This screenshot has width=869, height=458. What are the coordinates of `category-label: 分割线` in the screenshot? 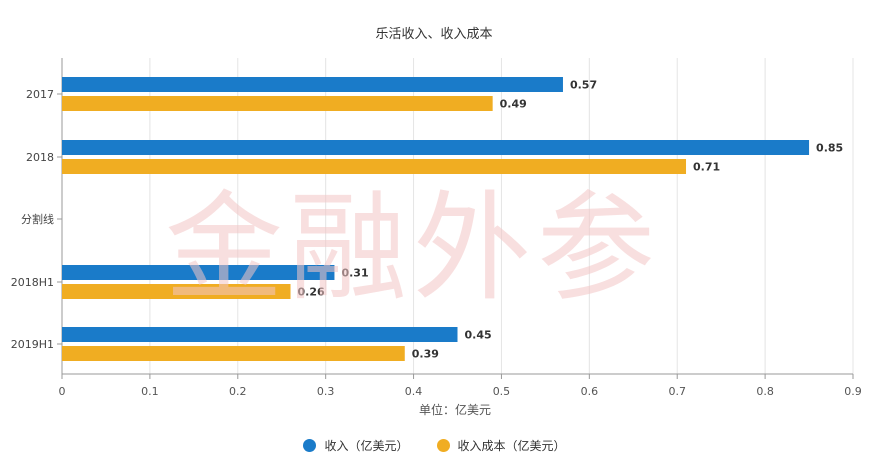 It's located at (37, 219).